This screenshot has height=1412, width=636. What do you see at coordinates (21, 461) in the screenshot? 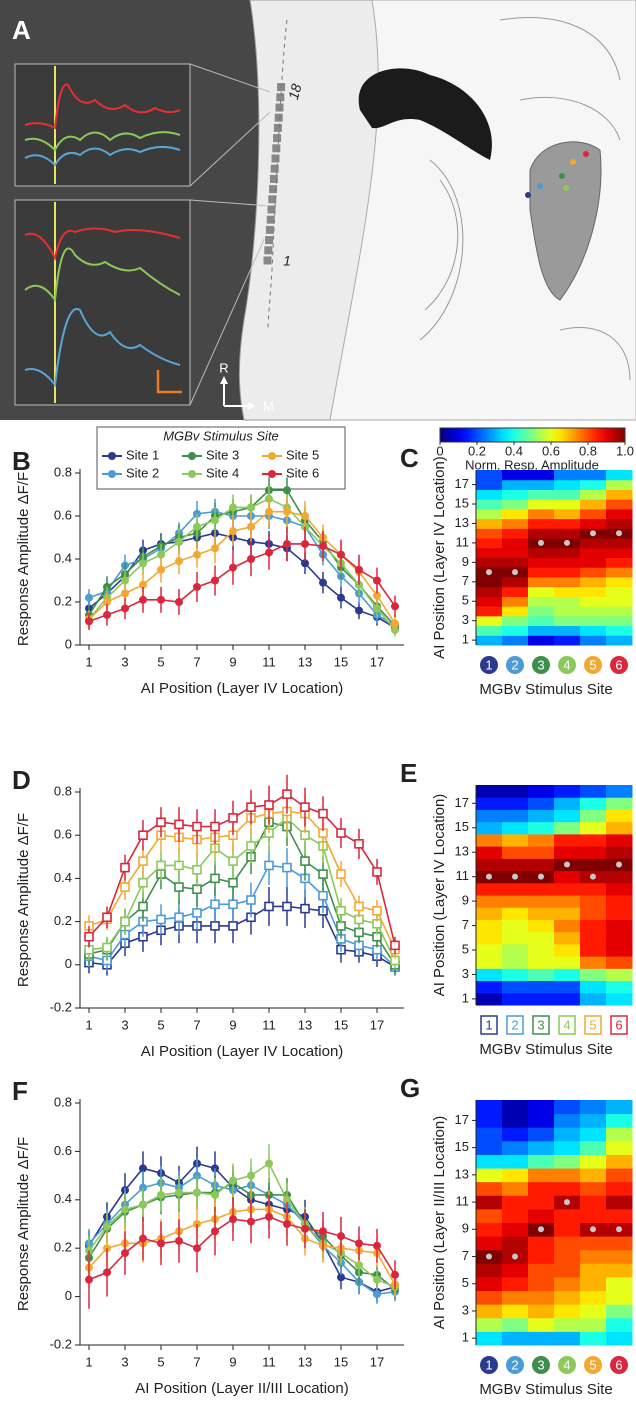
I see `panel-label: B` at bounding box center [21, 461].